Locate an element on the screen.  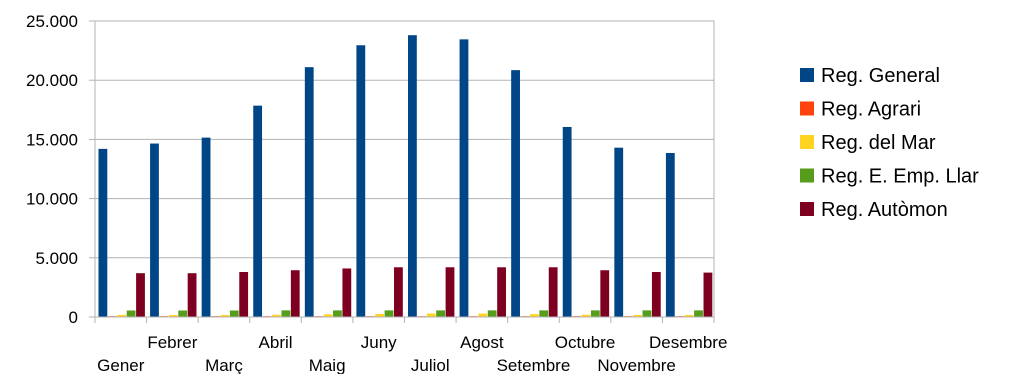
y-tick-label: 0 is located at coordinates (73, 317).